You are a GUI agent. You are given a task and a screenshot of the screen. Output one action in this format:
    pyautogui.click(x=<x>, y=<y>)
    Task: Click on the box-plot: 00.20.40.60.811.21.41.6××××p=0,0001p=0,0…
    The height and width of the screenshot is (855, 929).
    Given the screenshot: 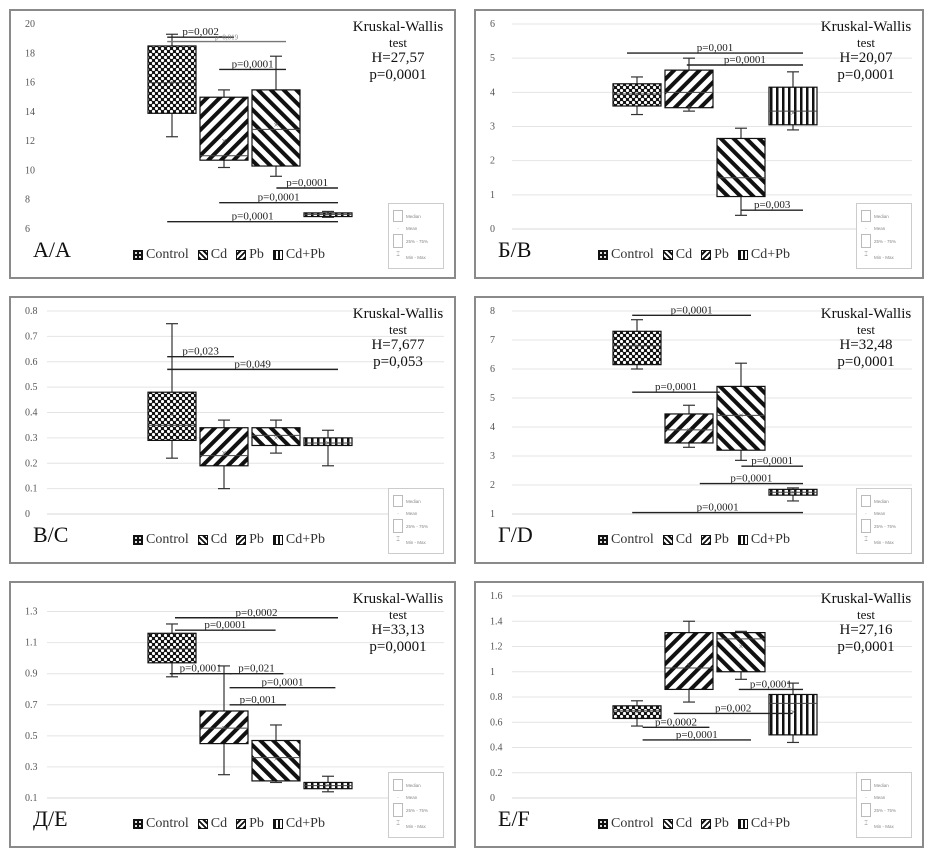 What is the action you would take?
    pyautogui.click(x=701, y=697)
    